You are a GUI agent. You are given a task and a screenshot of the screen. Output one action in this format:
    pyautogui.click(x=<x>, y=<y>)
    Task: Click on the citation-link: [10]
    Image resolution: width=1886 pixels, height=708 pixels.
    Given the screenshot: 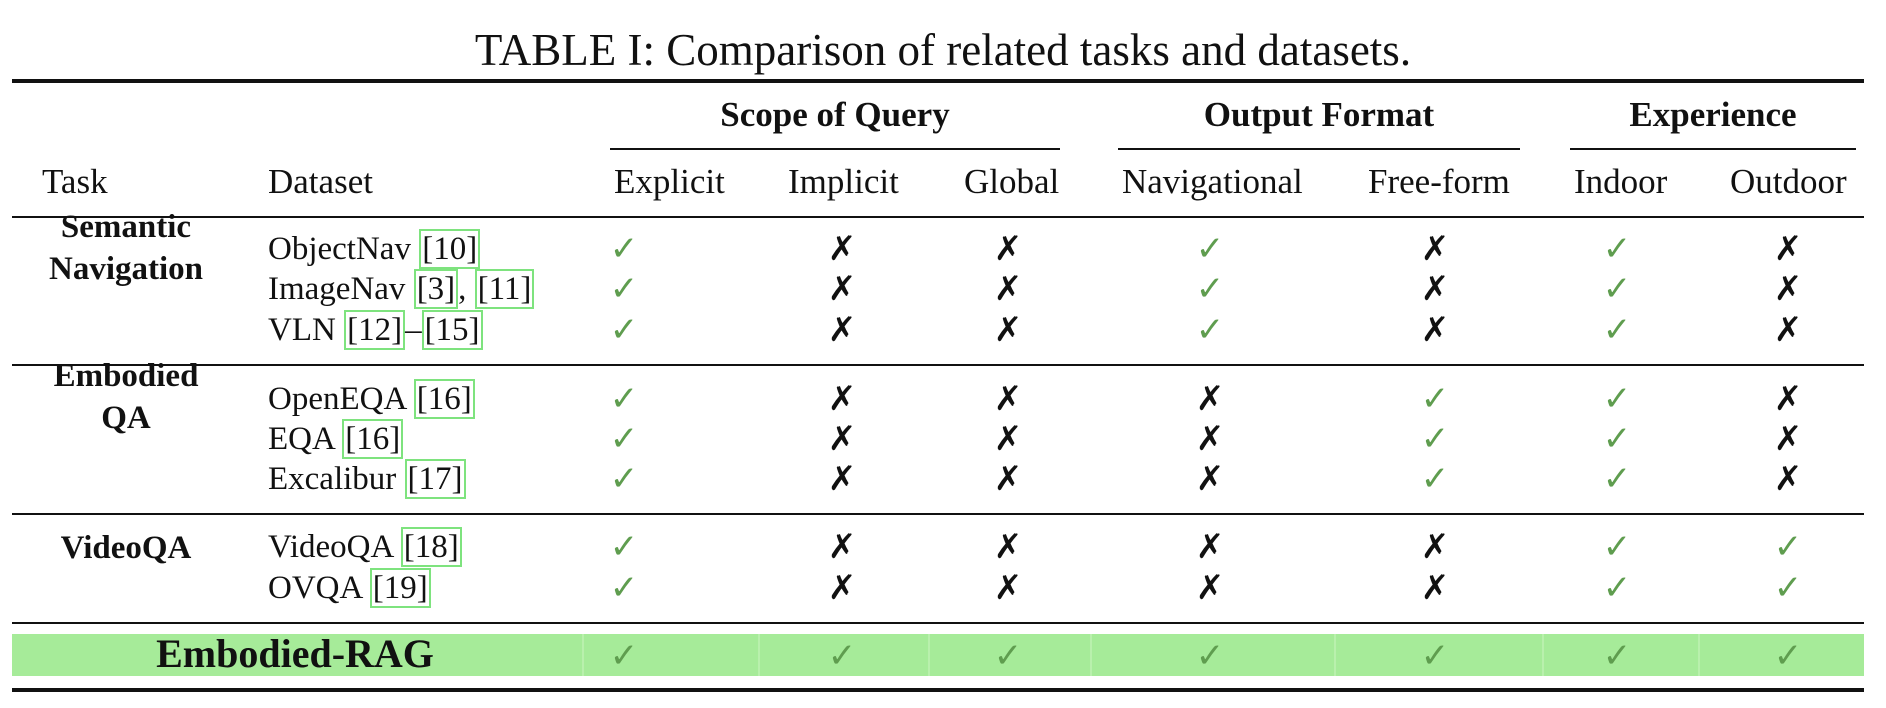 What is the action you would take?
    pyautogui.click(x=450, y=249)
    